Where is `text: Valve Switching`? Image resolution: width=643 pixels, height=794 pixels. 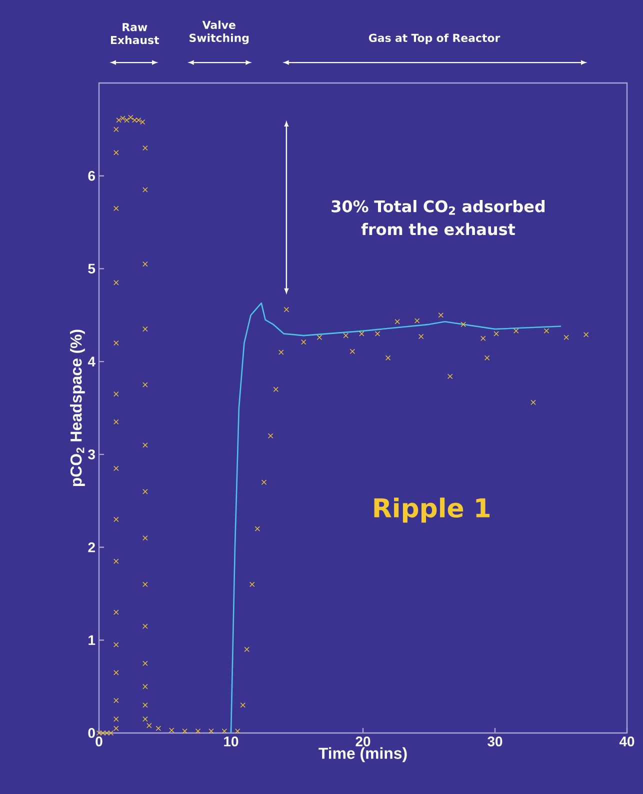
text: Valve Switching is located at coordinates (219, 32).